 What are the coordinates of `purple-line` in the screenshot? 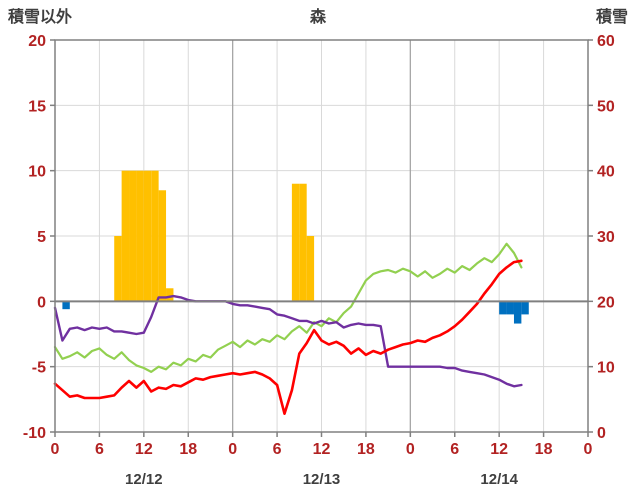 It's located at (288, 341).